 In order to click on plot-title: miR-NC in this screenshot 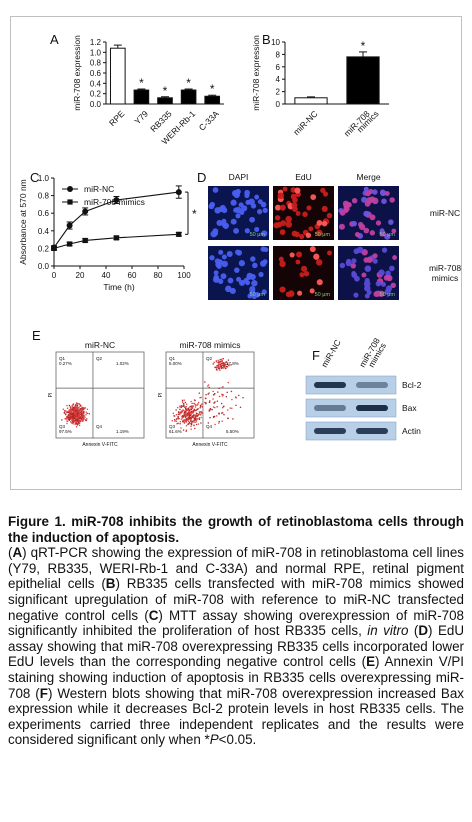, I will do `click(100, 345)`.